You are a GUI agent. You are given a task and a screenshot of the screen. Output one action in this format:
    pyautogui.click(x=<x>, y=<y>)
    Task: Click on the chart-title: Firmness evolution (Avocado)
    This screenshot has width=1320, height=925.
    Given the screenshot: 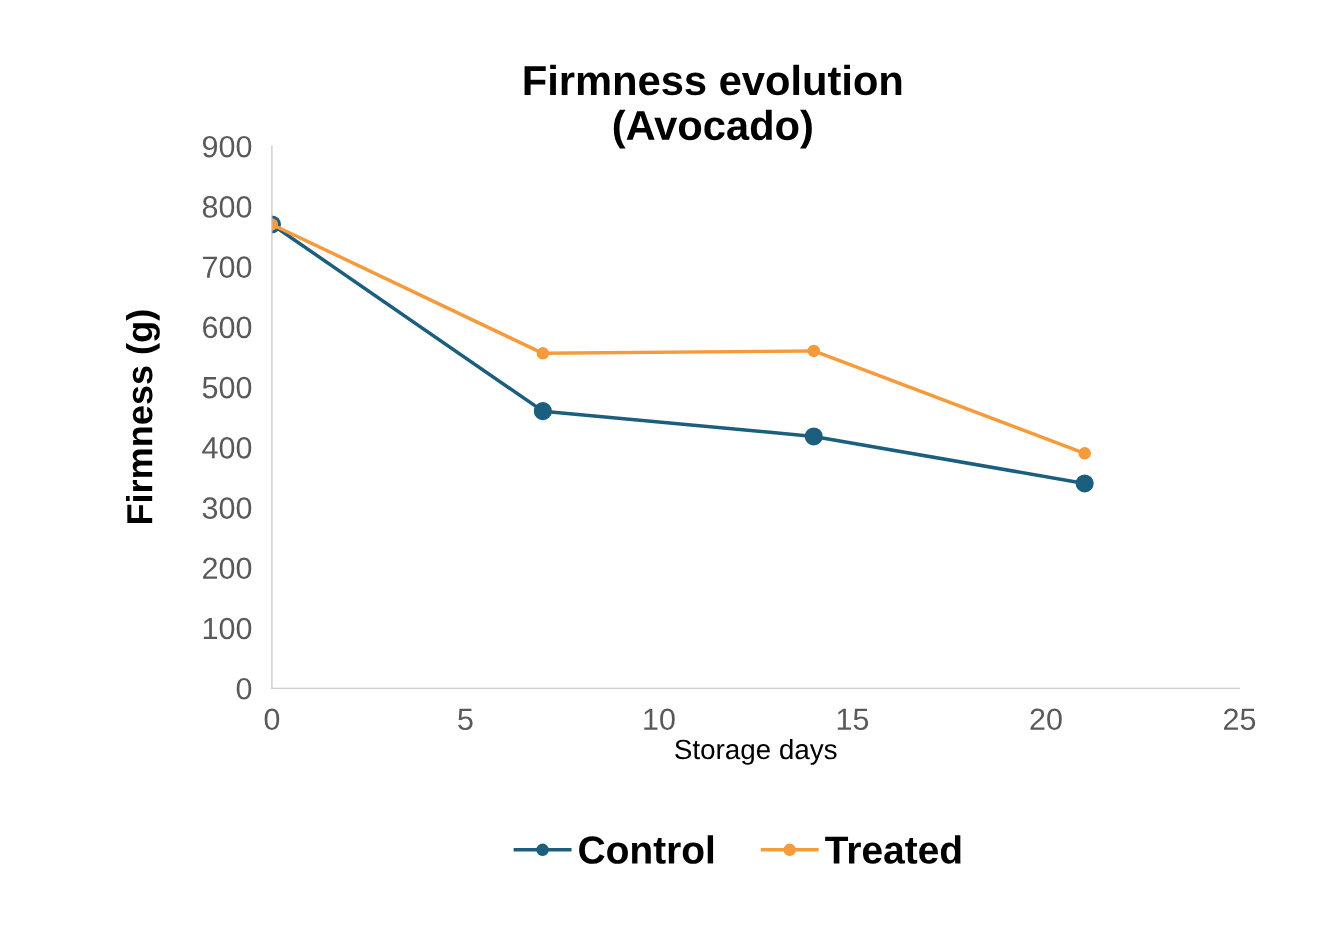 What is the action you would take?
    pyautogui.click(x=713, y=106)
    